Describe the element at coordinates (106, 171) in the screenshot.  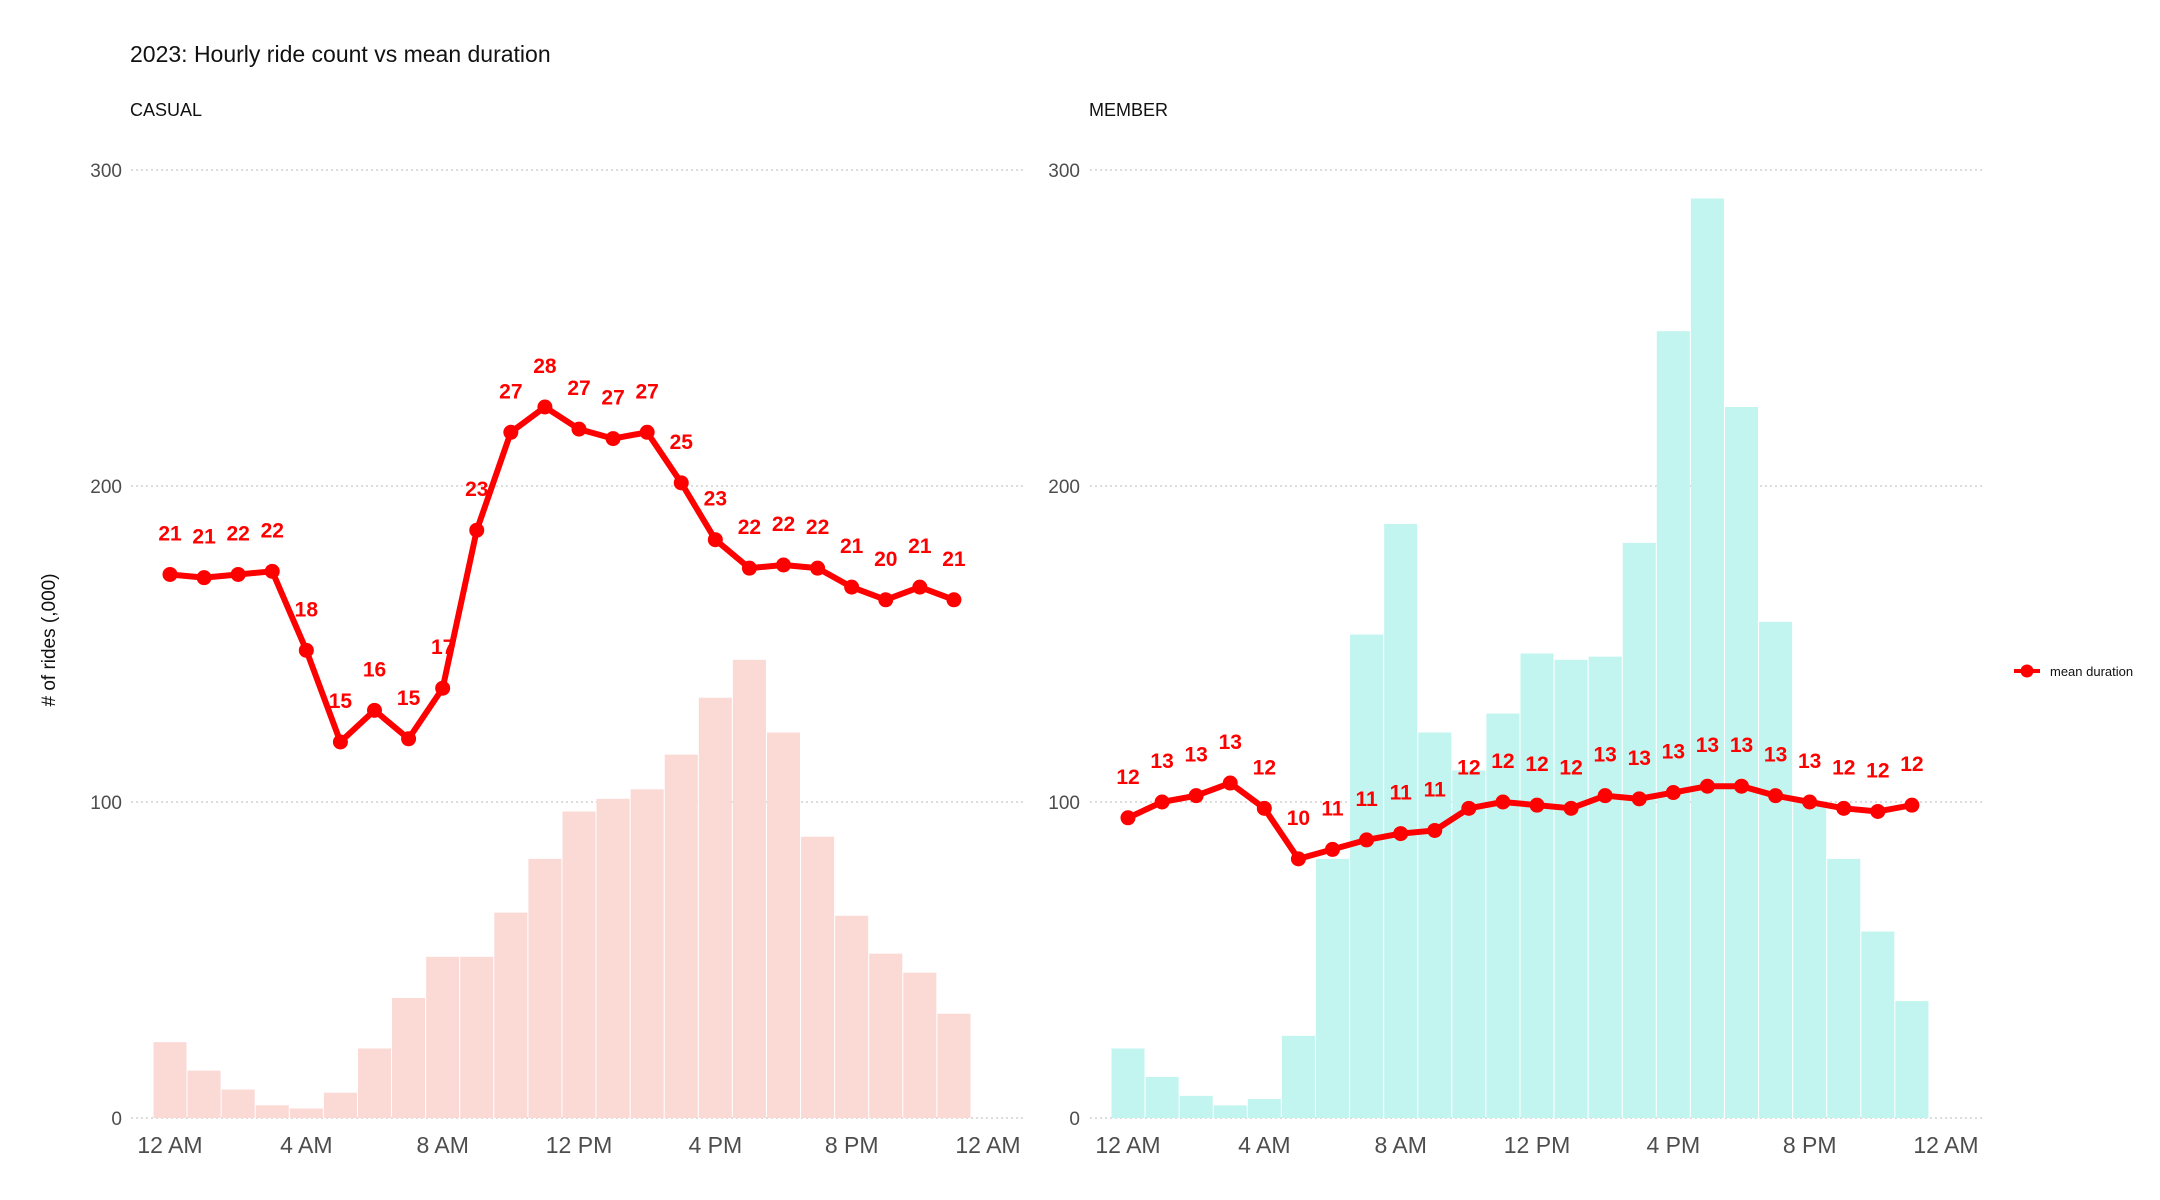
I see `y-tick-label: 300` at that location.